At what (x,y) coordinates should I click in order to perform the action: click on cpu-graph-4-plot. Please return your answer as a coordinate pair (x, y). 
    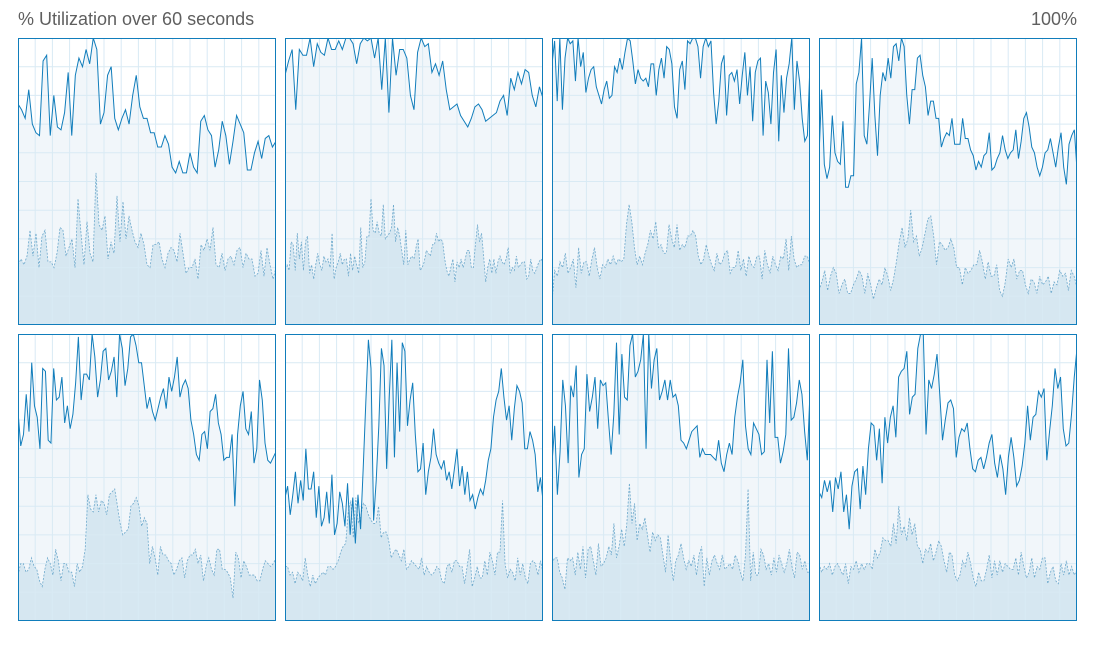
    Looking at the image, I should click on (147, 477).